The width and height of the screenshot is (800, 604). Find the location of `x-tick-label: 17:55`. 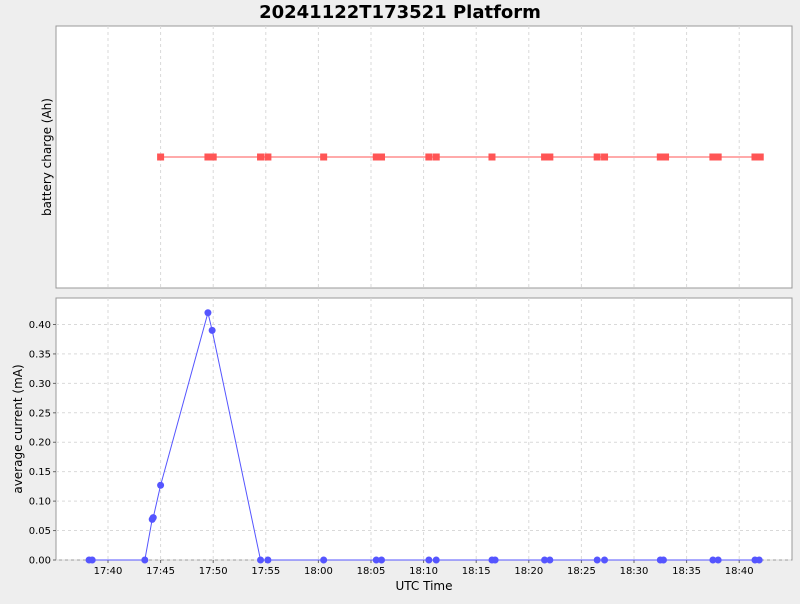

x-tick-label: 17:55 is located at coordinates (265, 571).